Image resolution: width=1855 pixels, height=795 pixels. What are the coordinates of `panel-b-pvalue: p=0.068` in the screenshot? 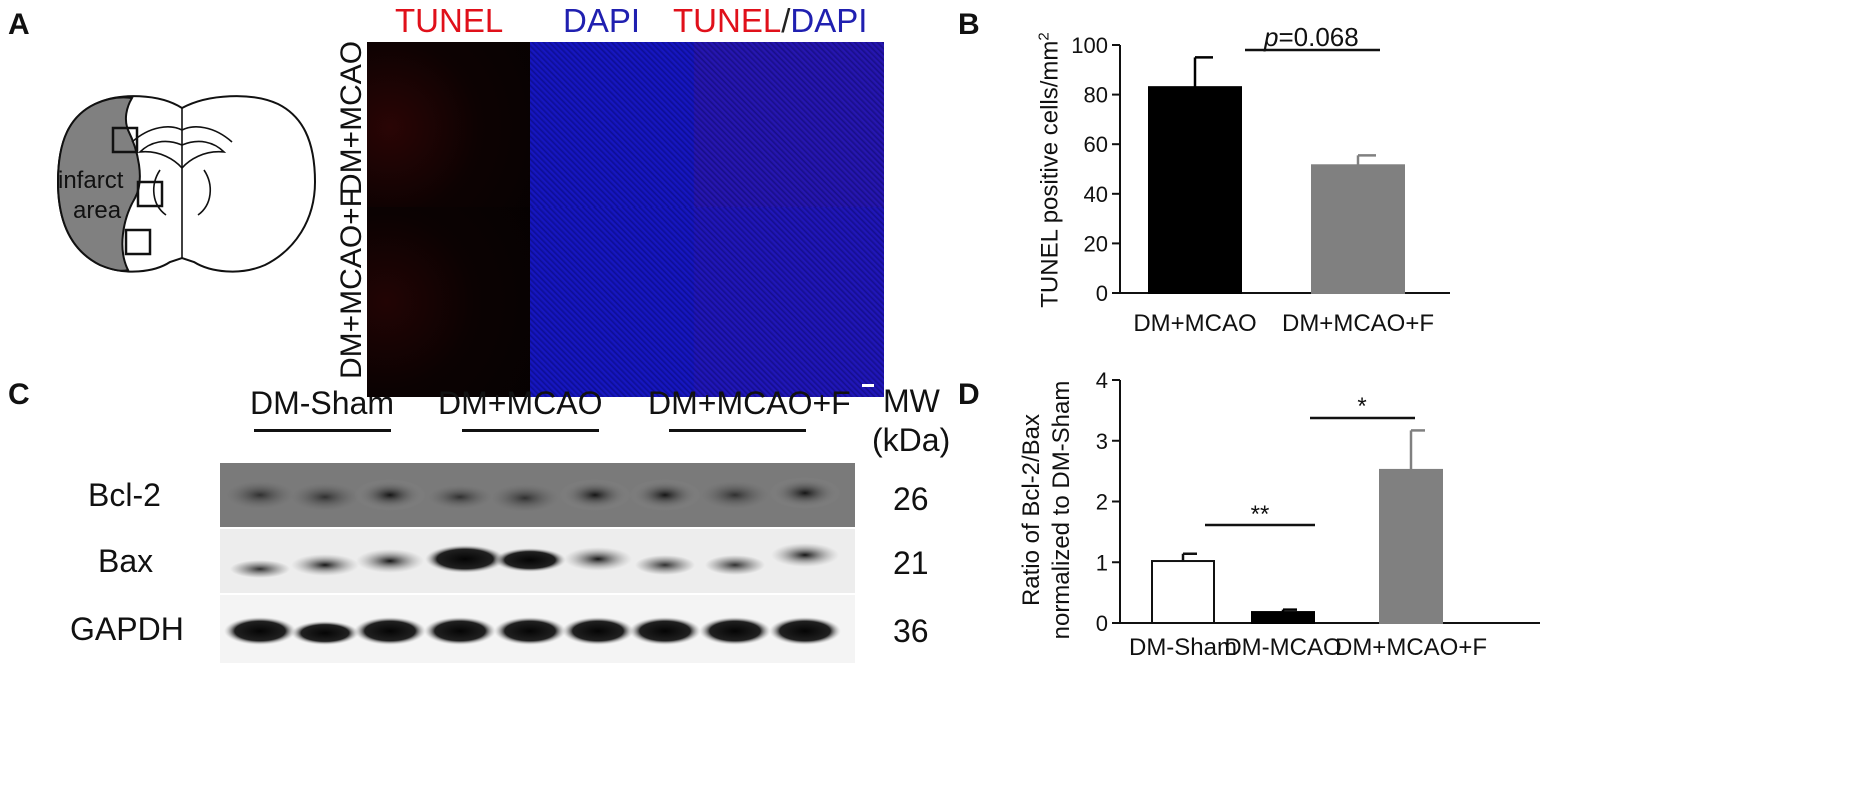 It's located at (1311, 37).